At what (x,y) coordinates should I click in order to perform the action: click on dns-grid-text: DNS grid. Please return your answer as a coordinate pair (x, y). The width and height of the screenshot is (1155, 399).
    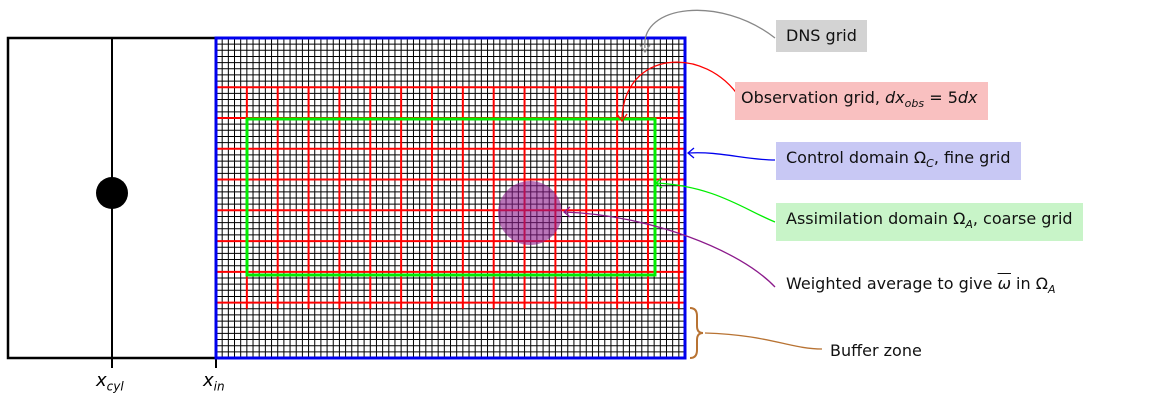
    Looking at the image, I should click on (821, 35).